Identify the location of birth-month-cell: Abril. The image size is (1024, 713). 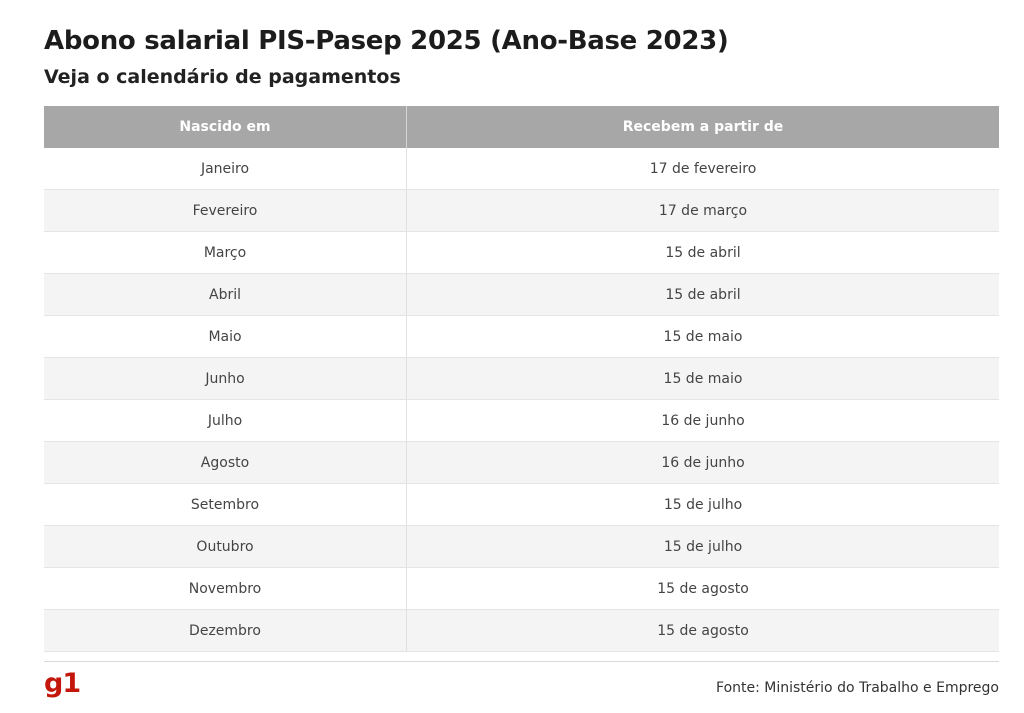
(225, 294).